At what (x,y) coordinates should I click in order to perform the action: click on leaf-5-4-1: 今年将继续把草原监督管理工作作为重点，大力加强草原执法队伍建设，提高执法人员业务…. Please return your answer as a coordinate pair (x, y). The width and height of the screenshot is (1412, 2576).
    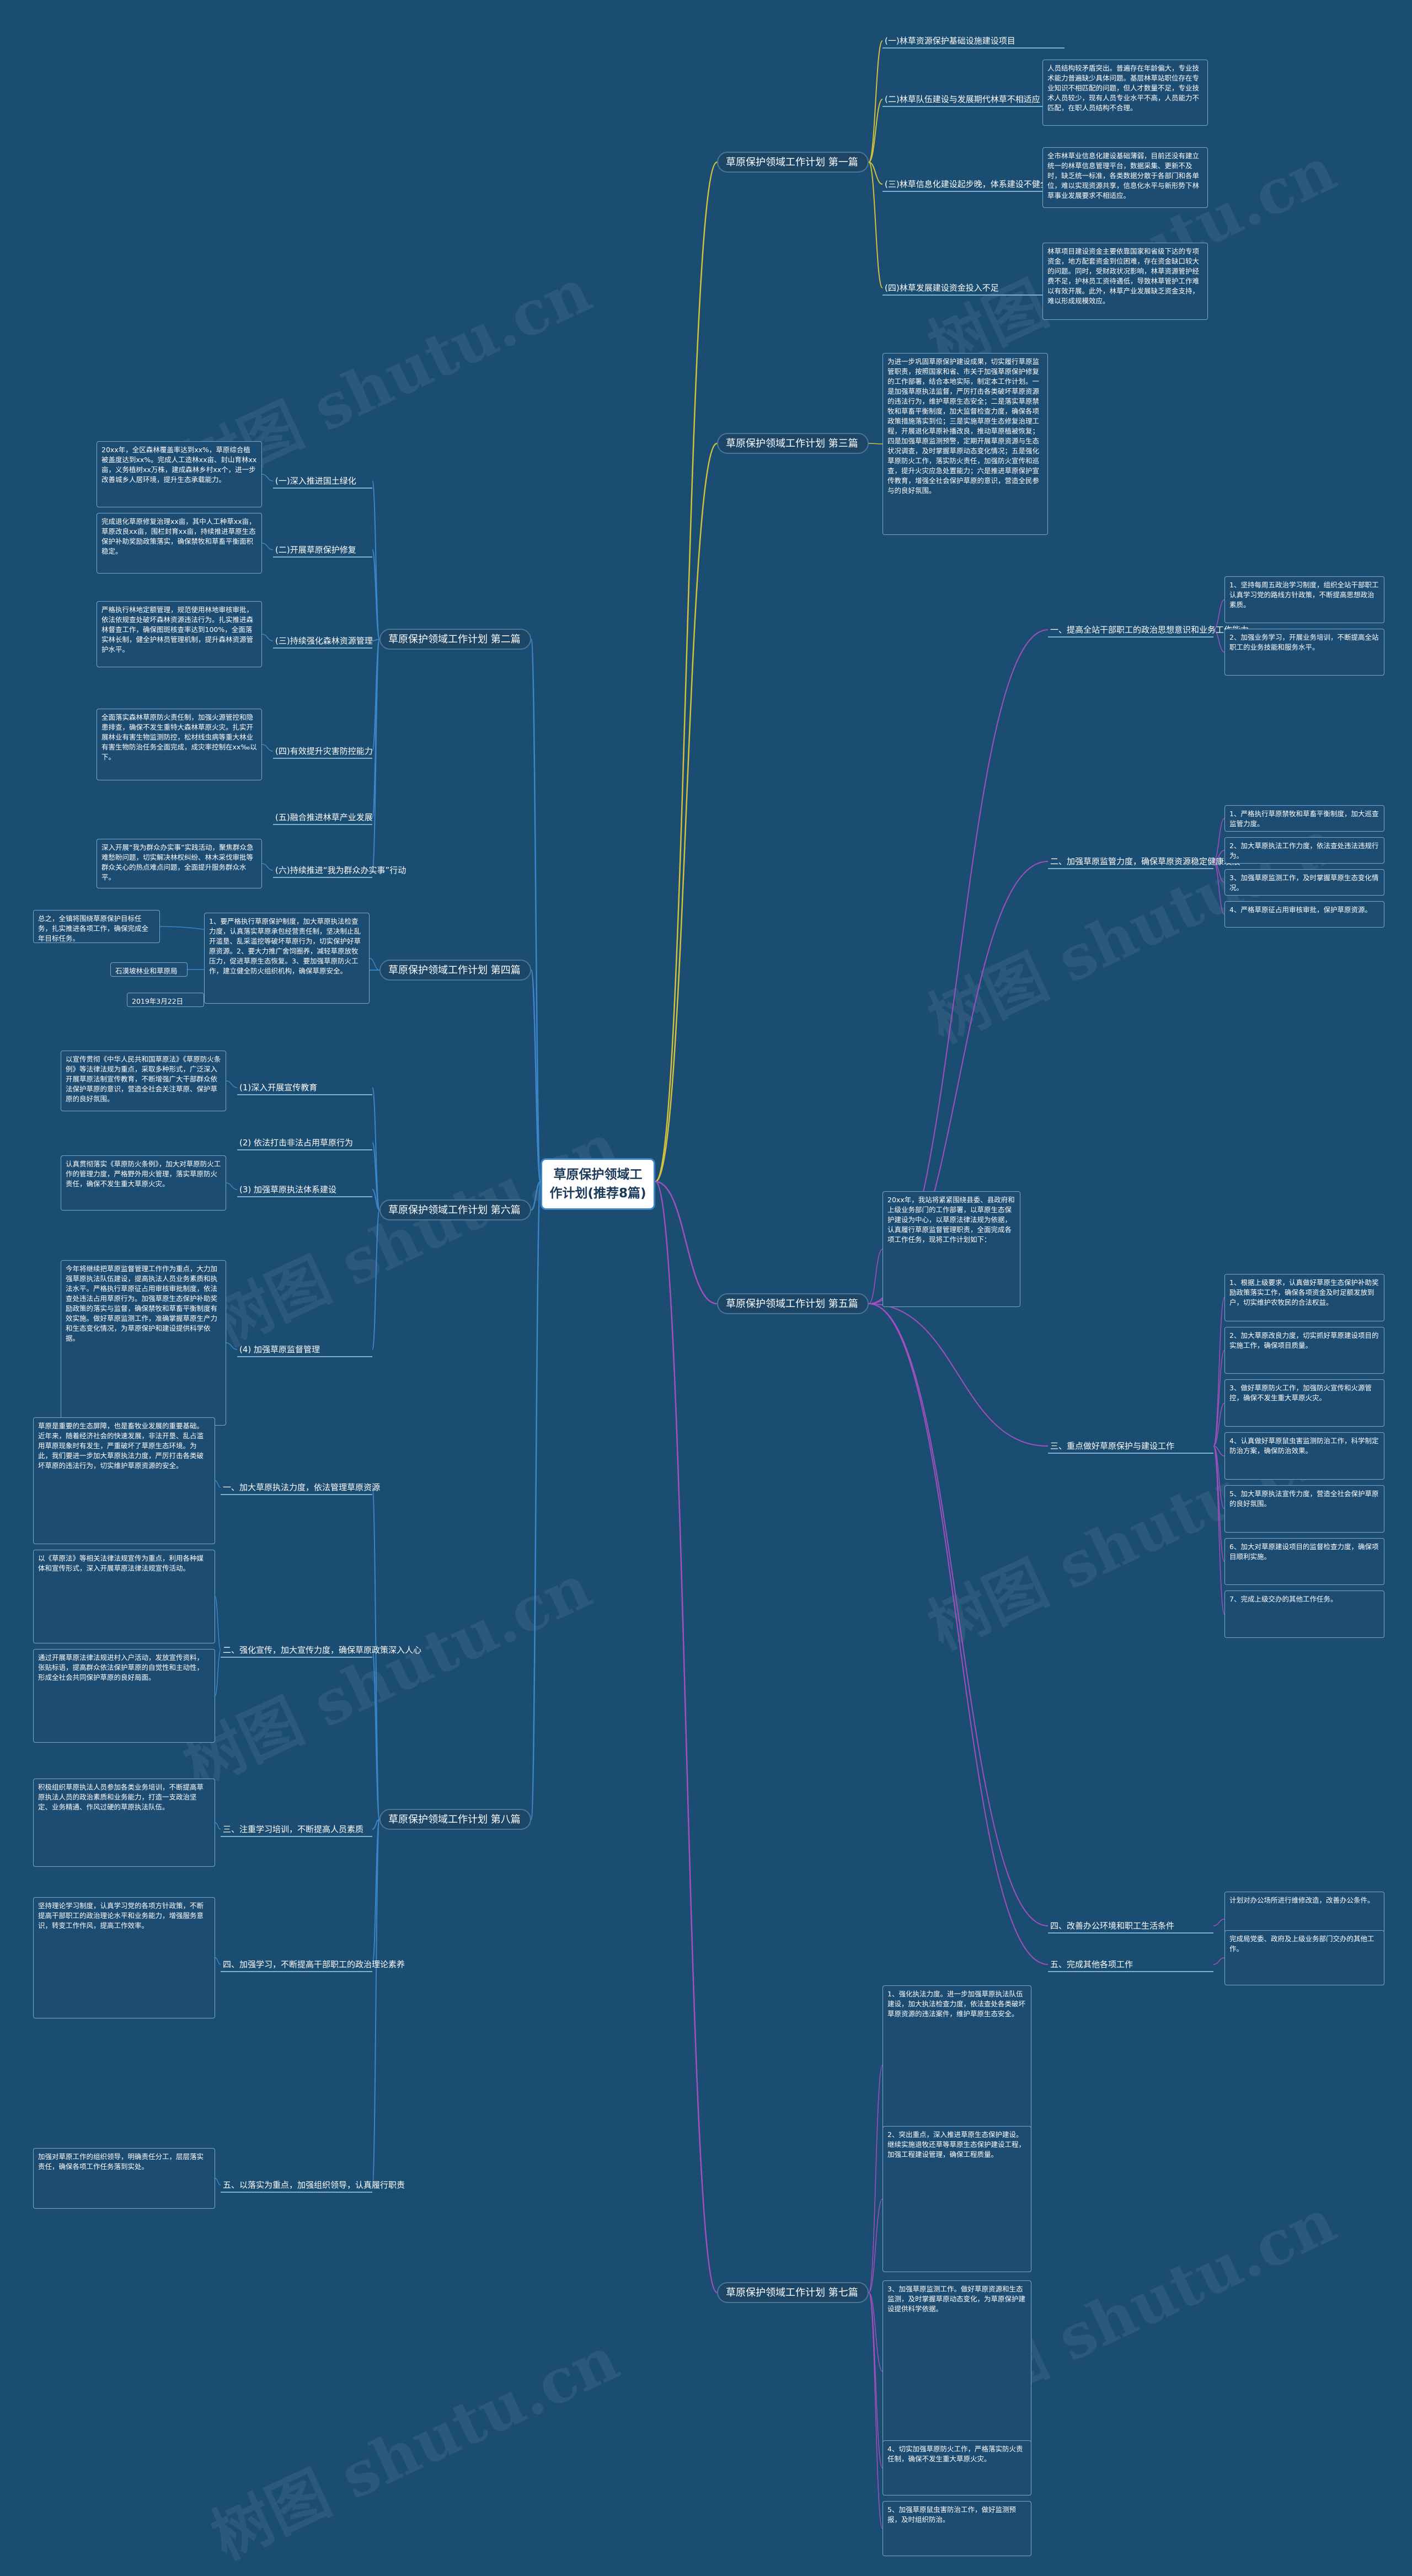
    Looking at the image, I should click on (143, 1343).